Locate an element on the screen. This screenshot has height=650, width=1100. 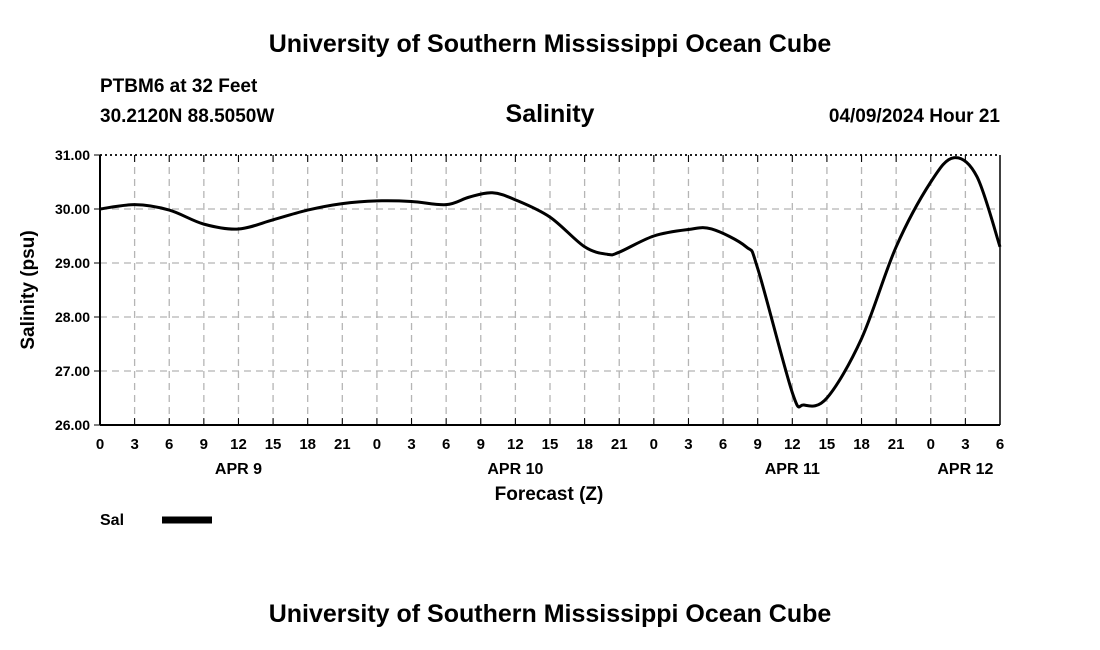
y-tick-label: 31.00 is located at coordinates (72, 155).